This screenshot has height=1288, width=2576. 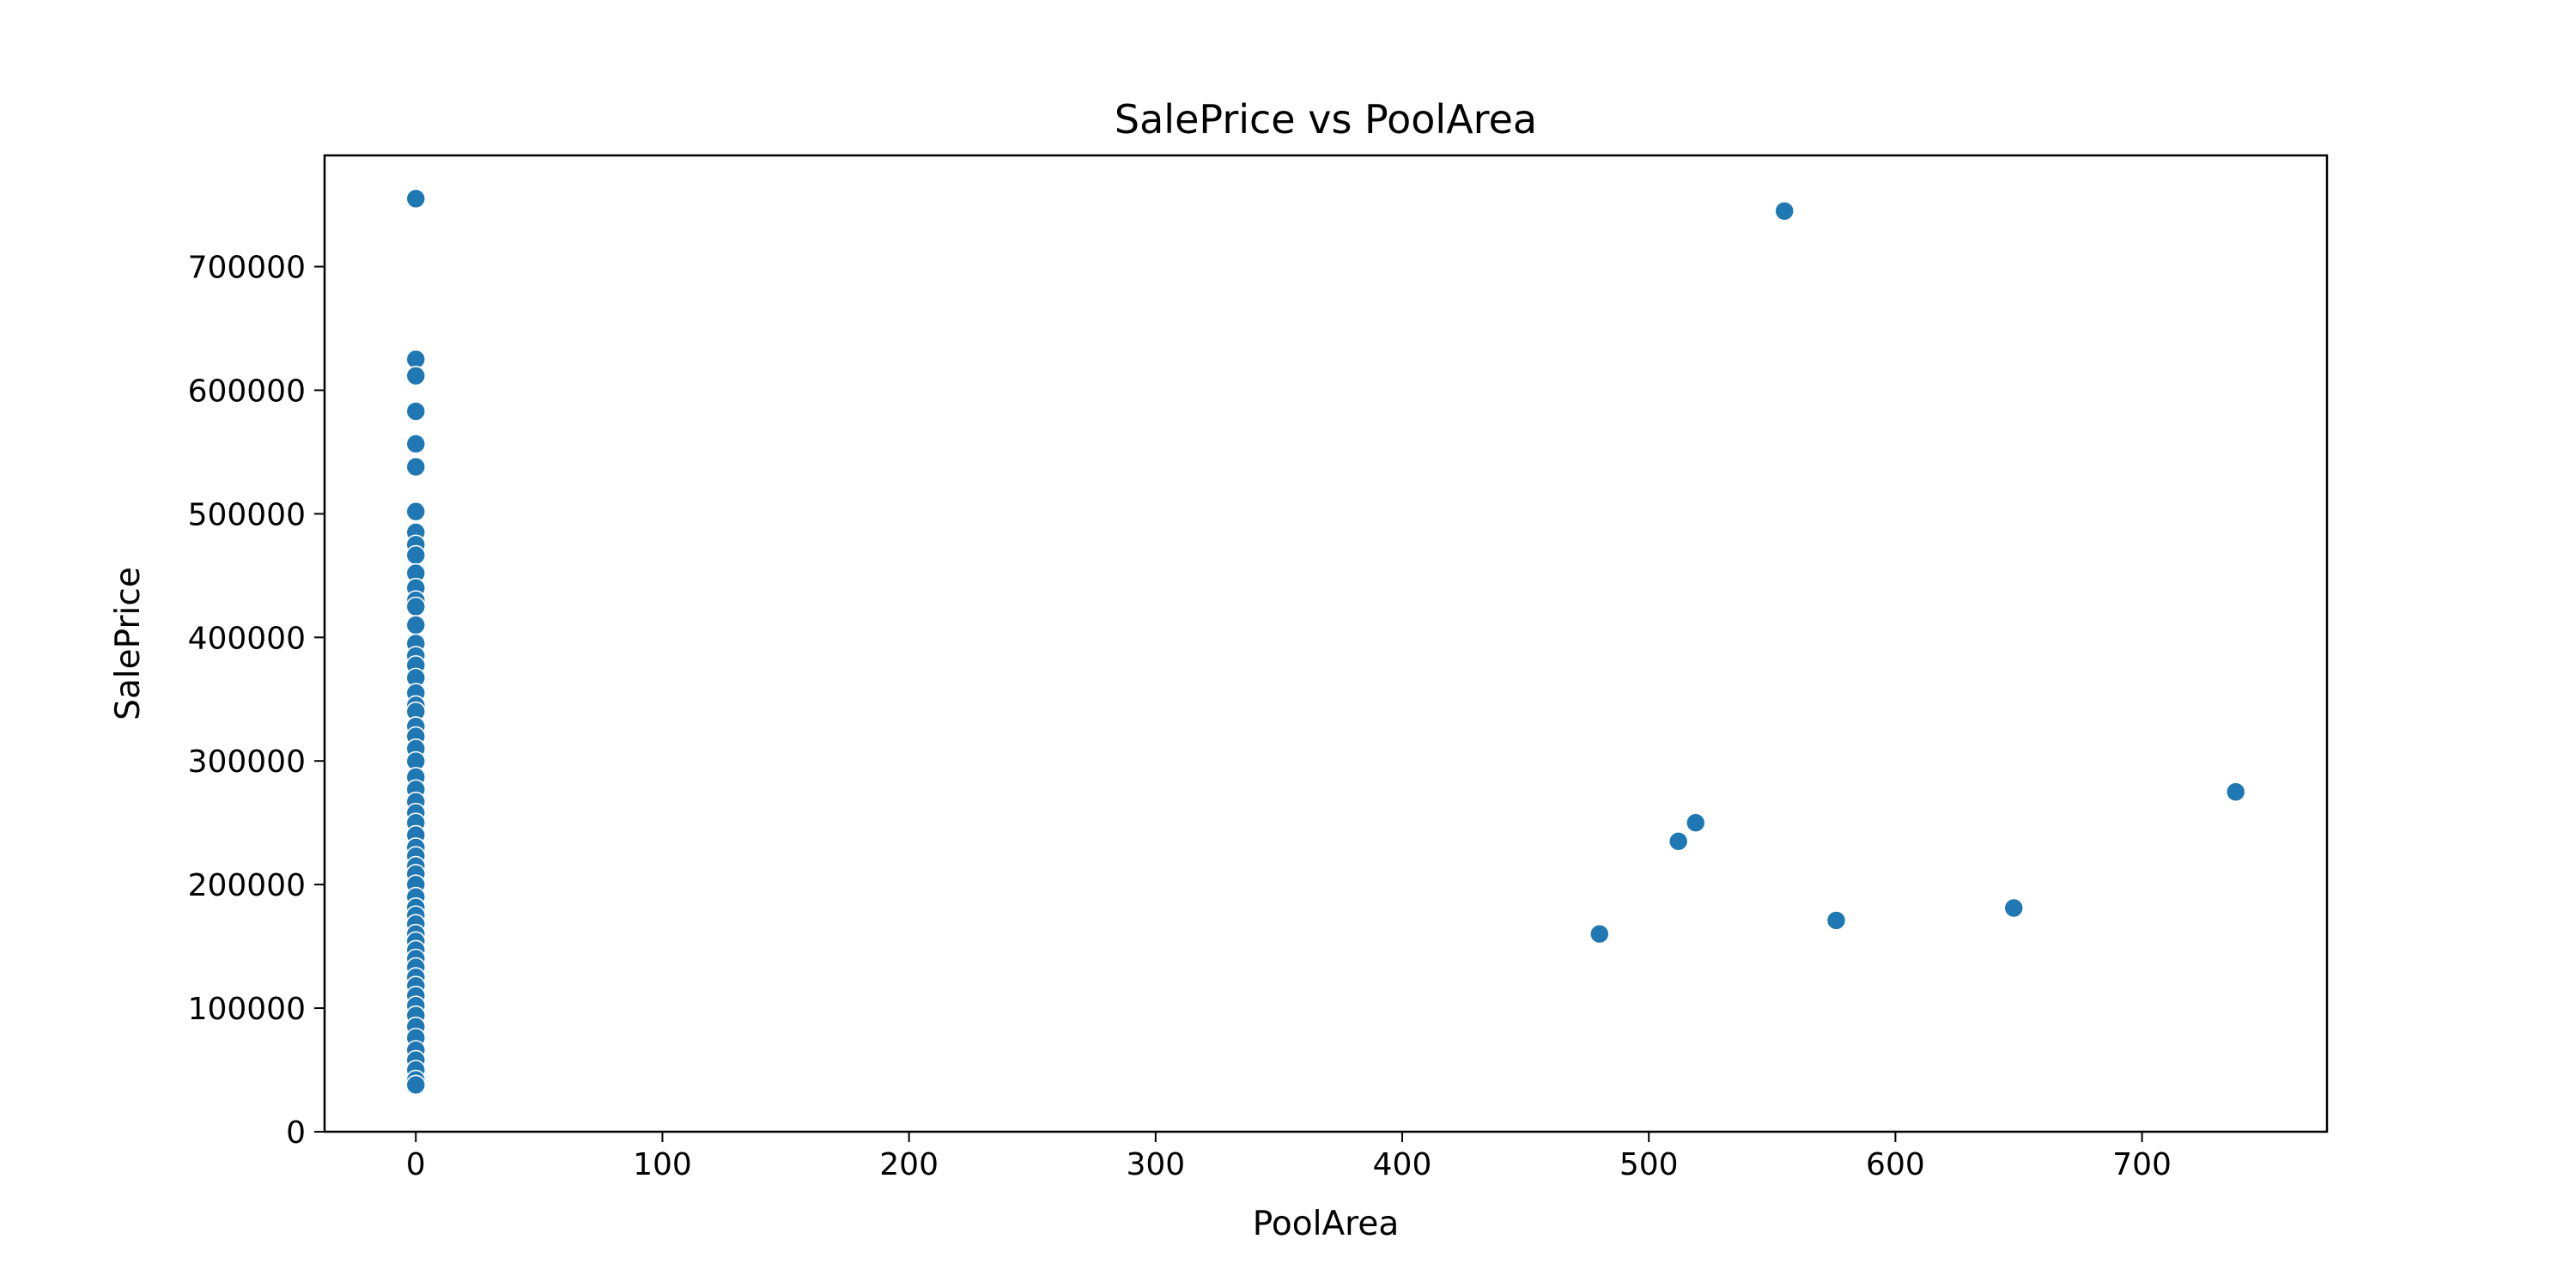 What do you see at coordinates (247, 1009) in the screenshot?
I see `y-tick-label: 100000` at bounding box center [247, 1009].